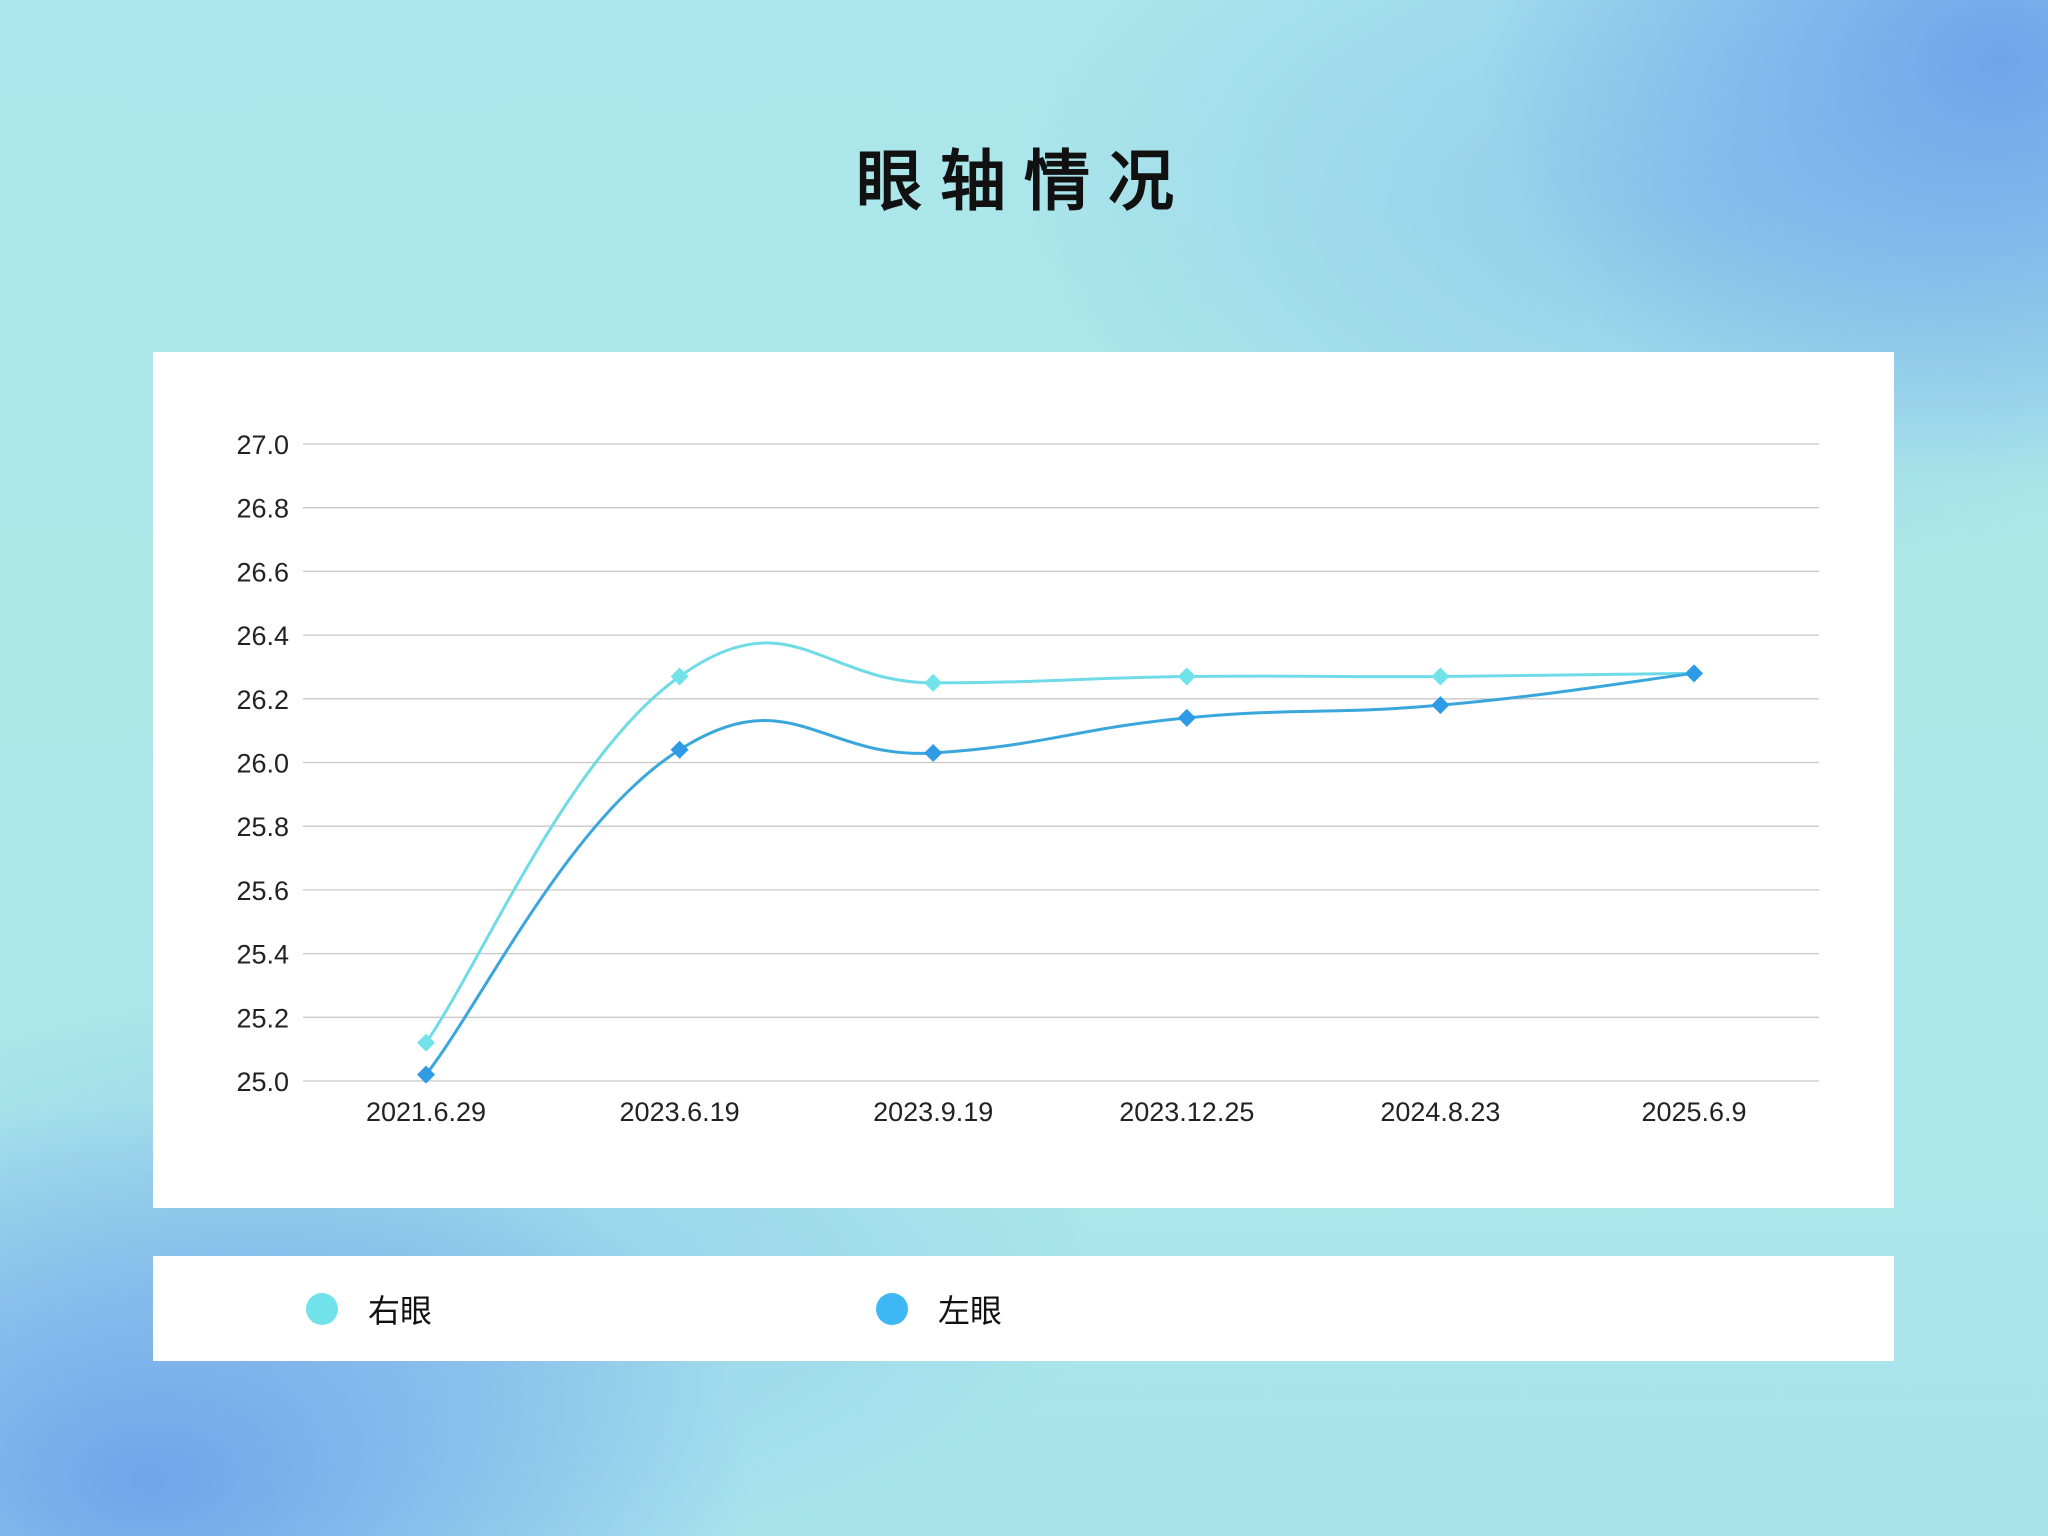 This screenshot has height=1536, width=2048. Describe the element at coordinates (262, 955) in the screenshot. I see `y-tick-label: 25.4` at that location.